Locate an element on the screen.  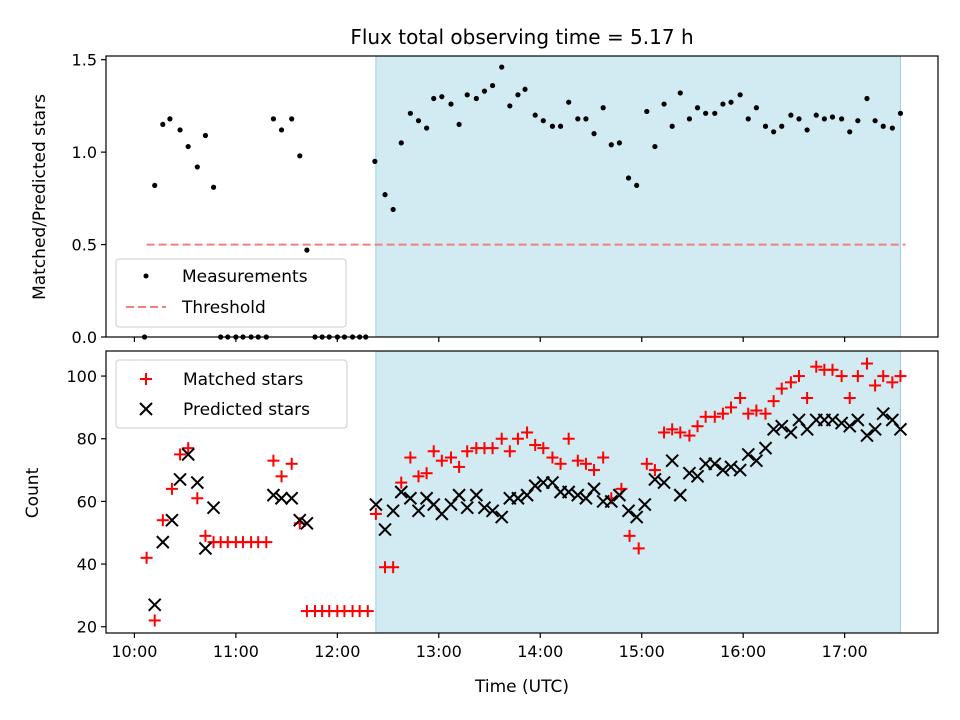
ratio-panel-y-axis-label: Matched/Predicted stars is located at coordinates (40, 197).